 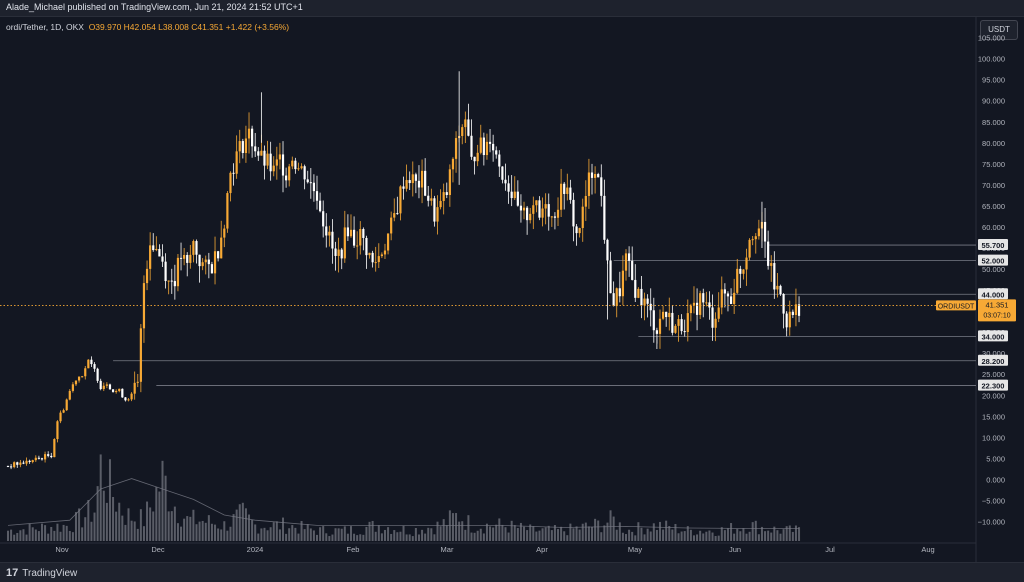 What do you see at coordinates (927, 549) in the screenshot?
I see `x-tick-label: Aug` at bounding box center [927, 549].